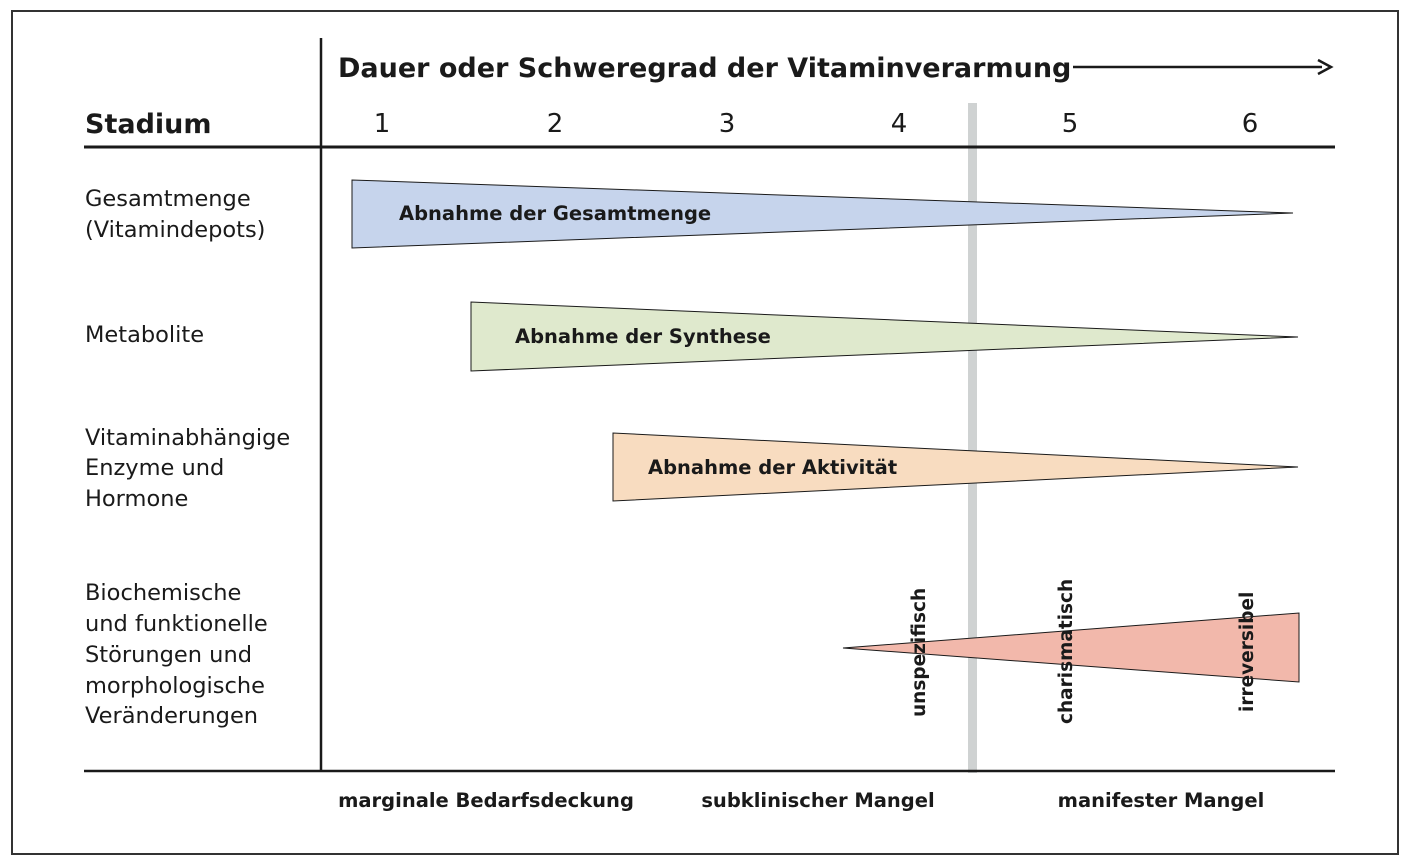 This screenshot has height=867, width=1410. Describe the element at coordinates (148, 124) in the screenshot. I see `stage-label: Stadium` at that location.